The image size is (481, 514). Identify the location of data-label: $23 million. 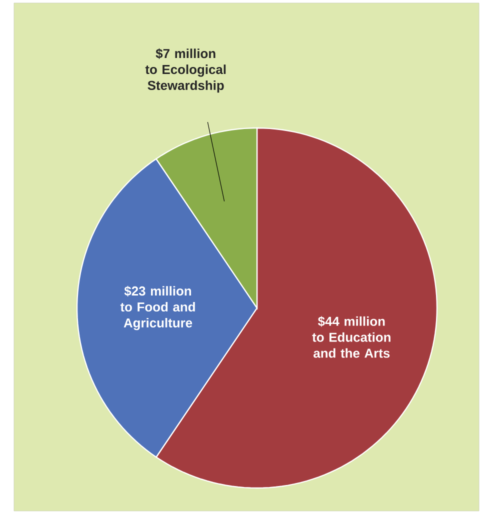
(158, 291).